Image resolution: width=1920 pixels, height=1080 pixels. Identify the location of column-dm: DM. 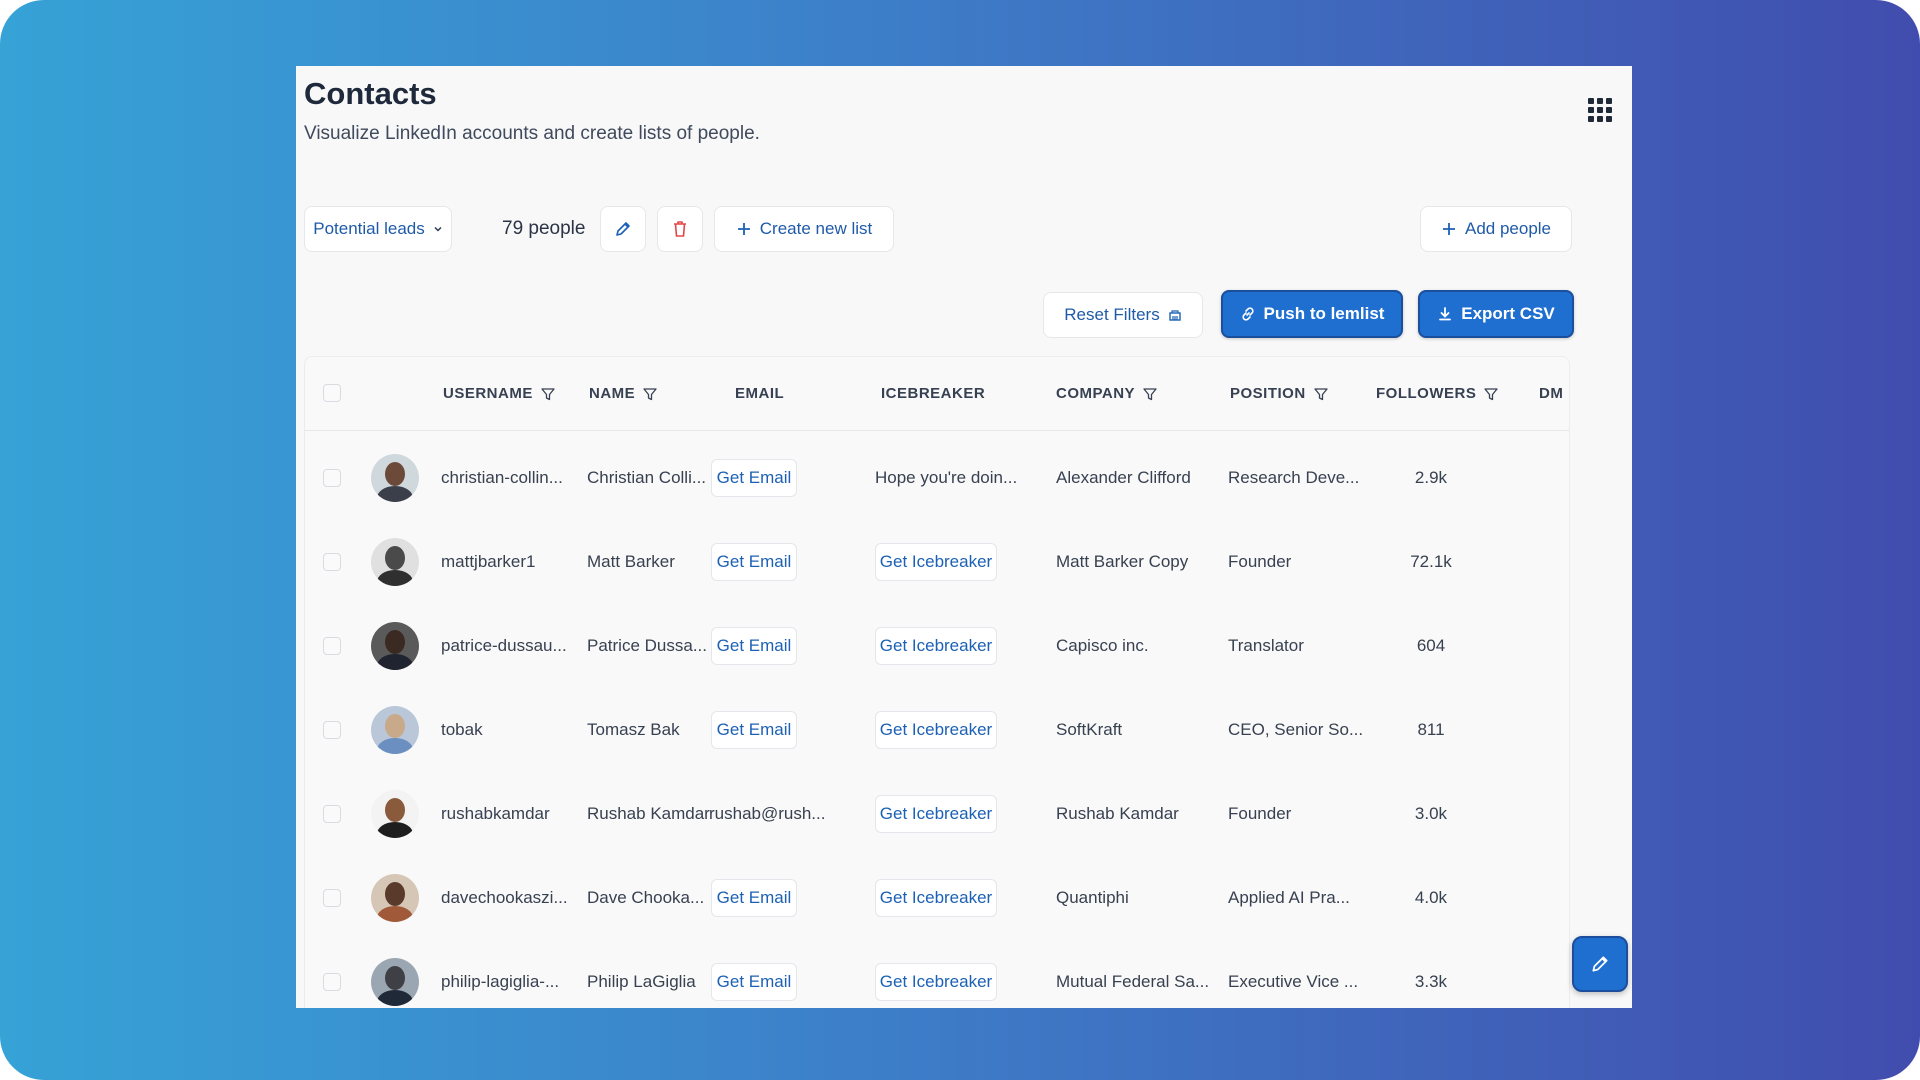
(1551, 393).